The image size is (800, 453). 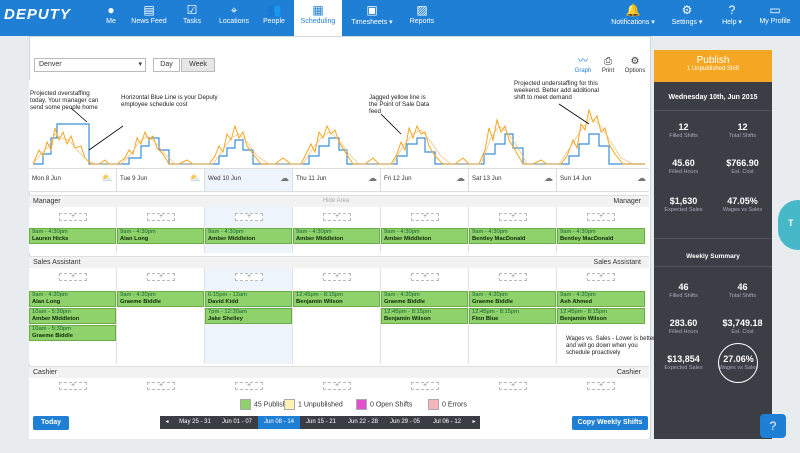 I want to click on tasks-icon: ☑, so click(x=192, y=10).